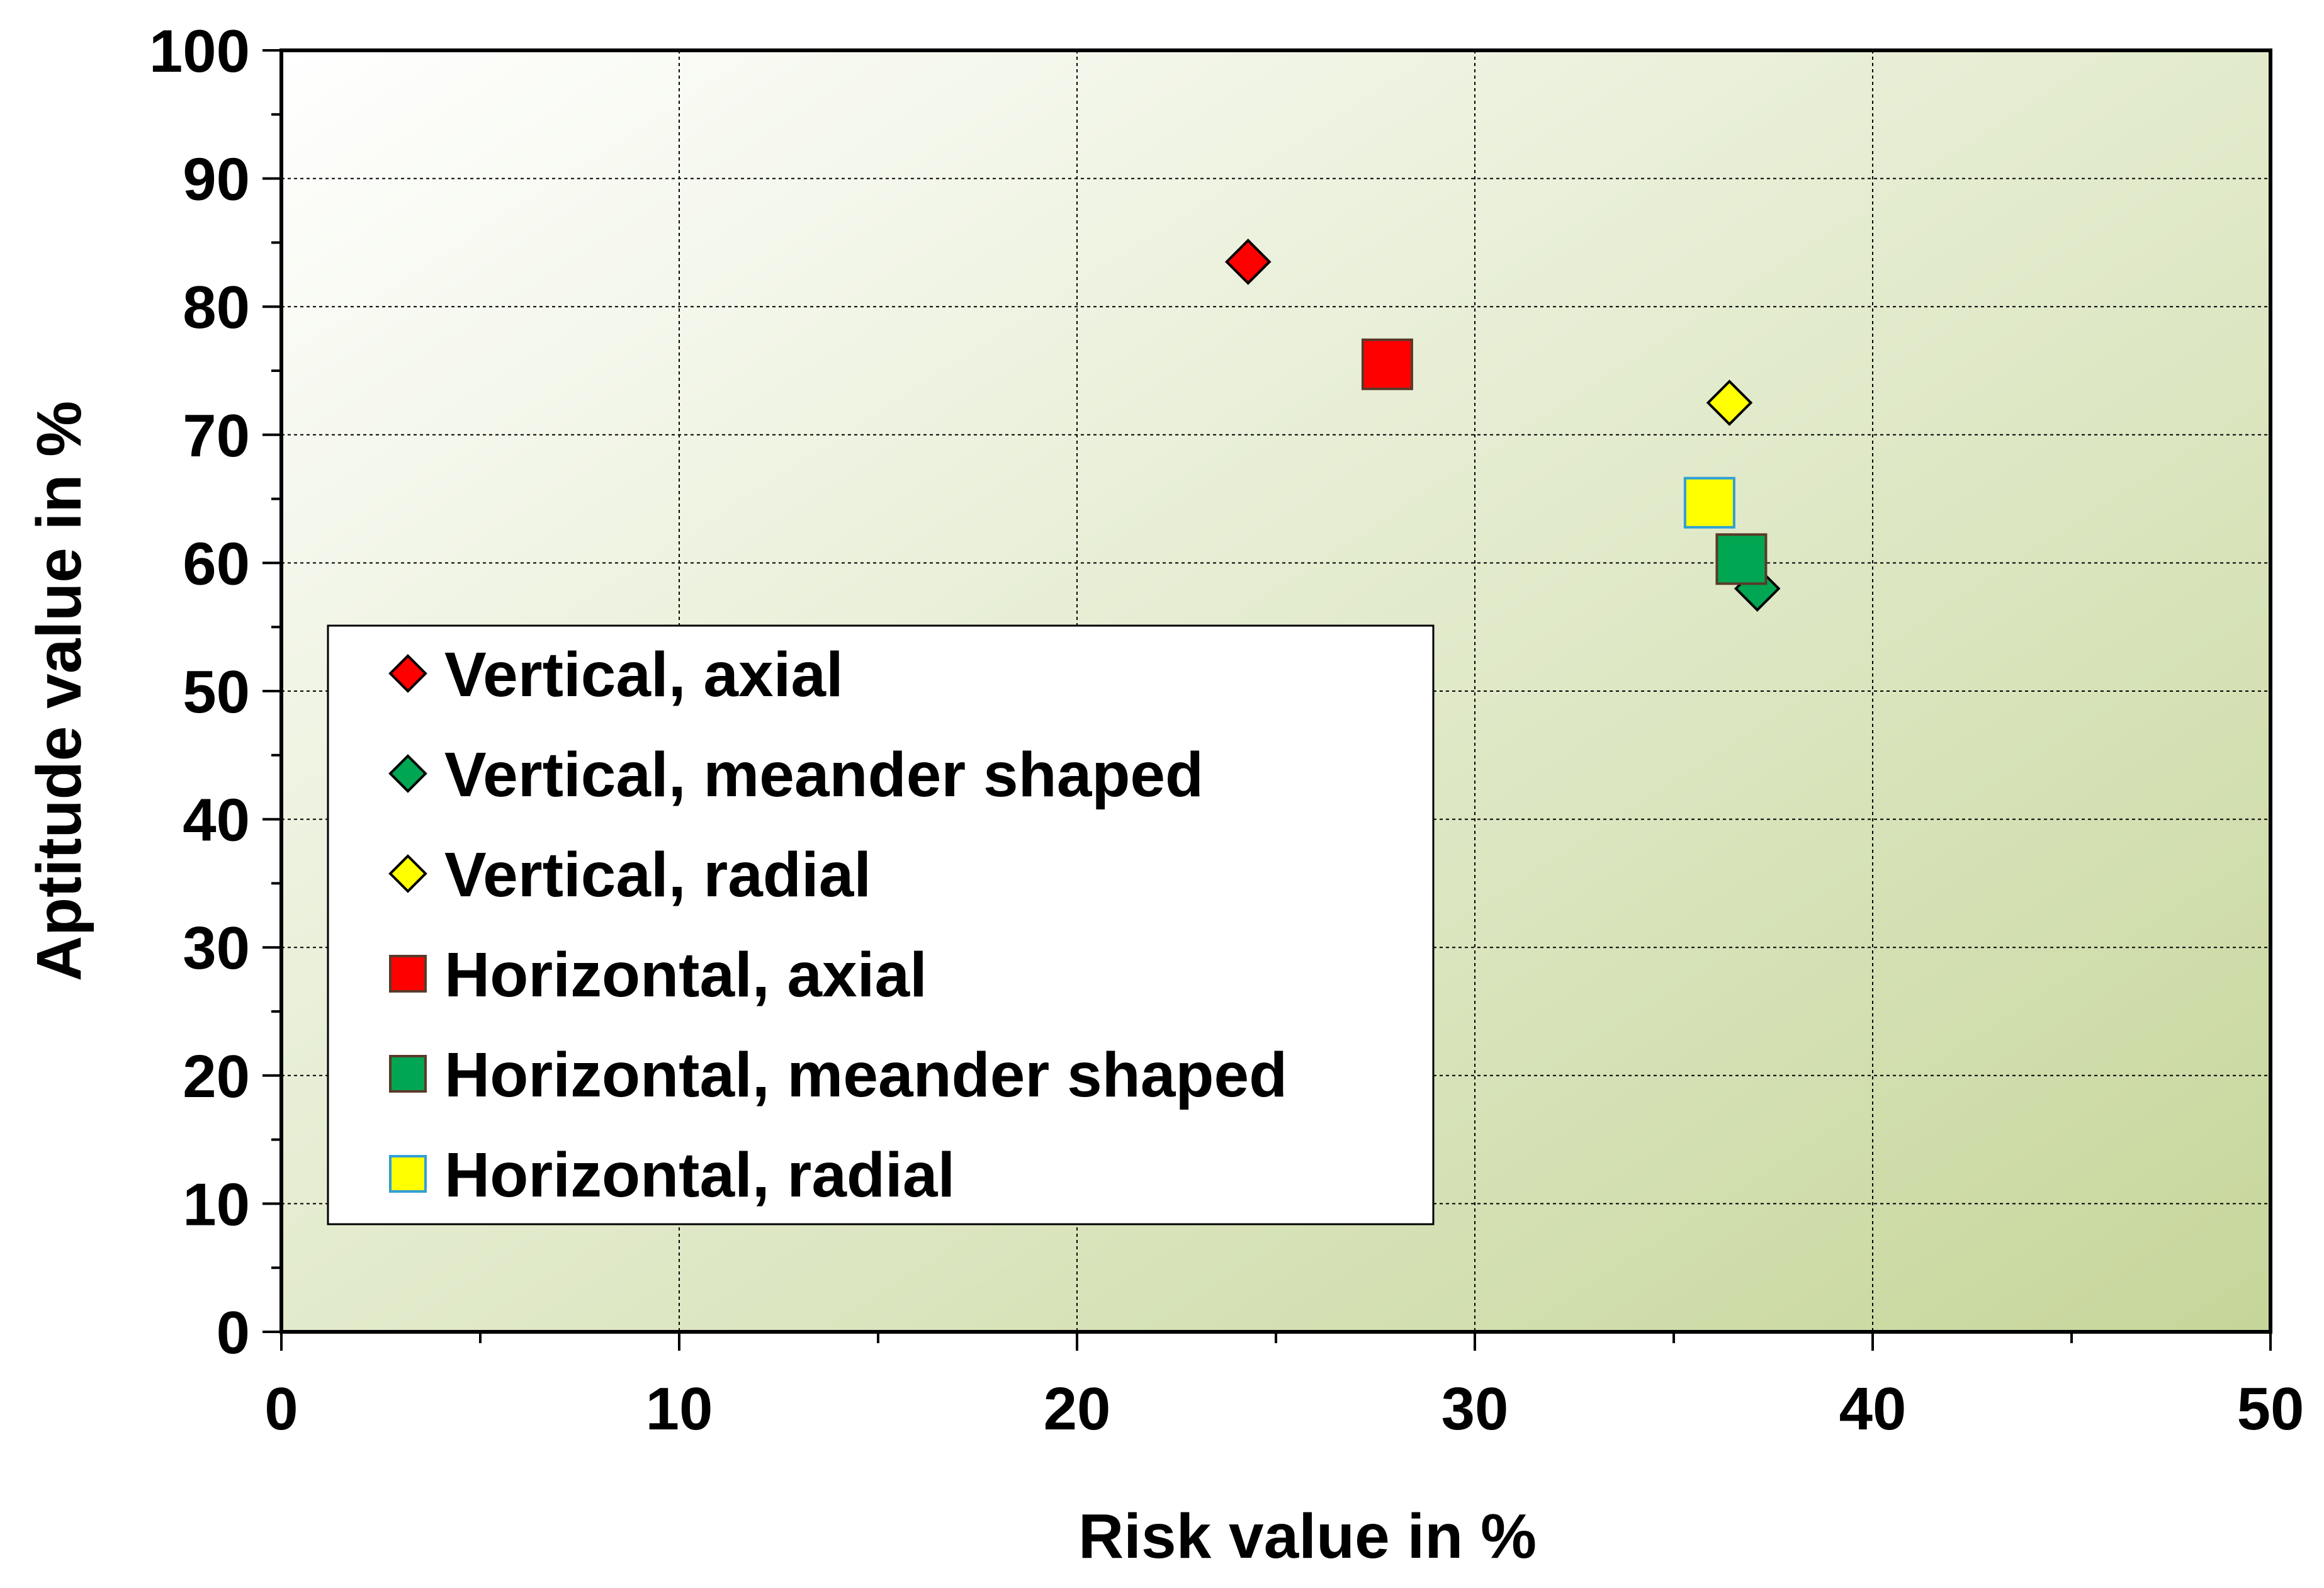 The height and width of the screenshot is (1588, 2324). I want to click on x-tick-labels: 0 10 20 30 40 50, so click(1284, 1409).